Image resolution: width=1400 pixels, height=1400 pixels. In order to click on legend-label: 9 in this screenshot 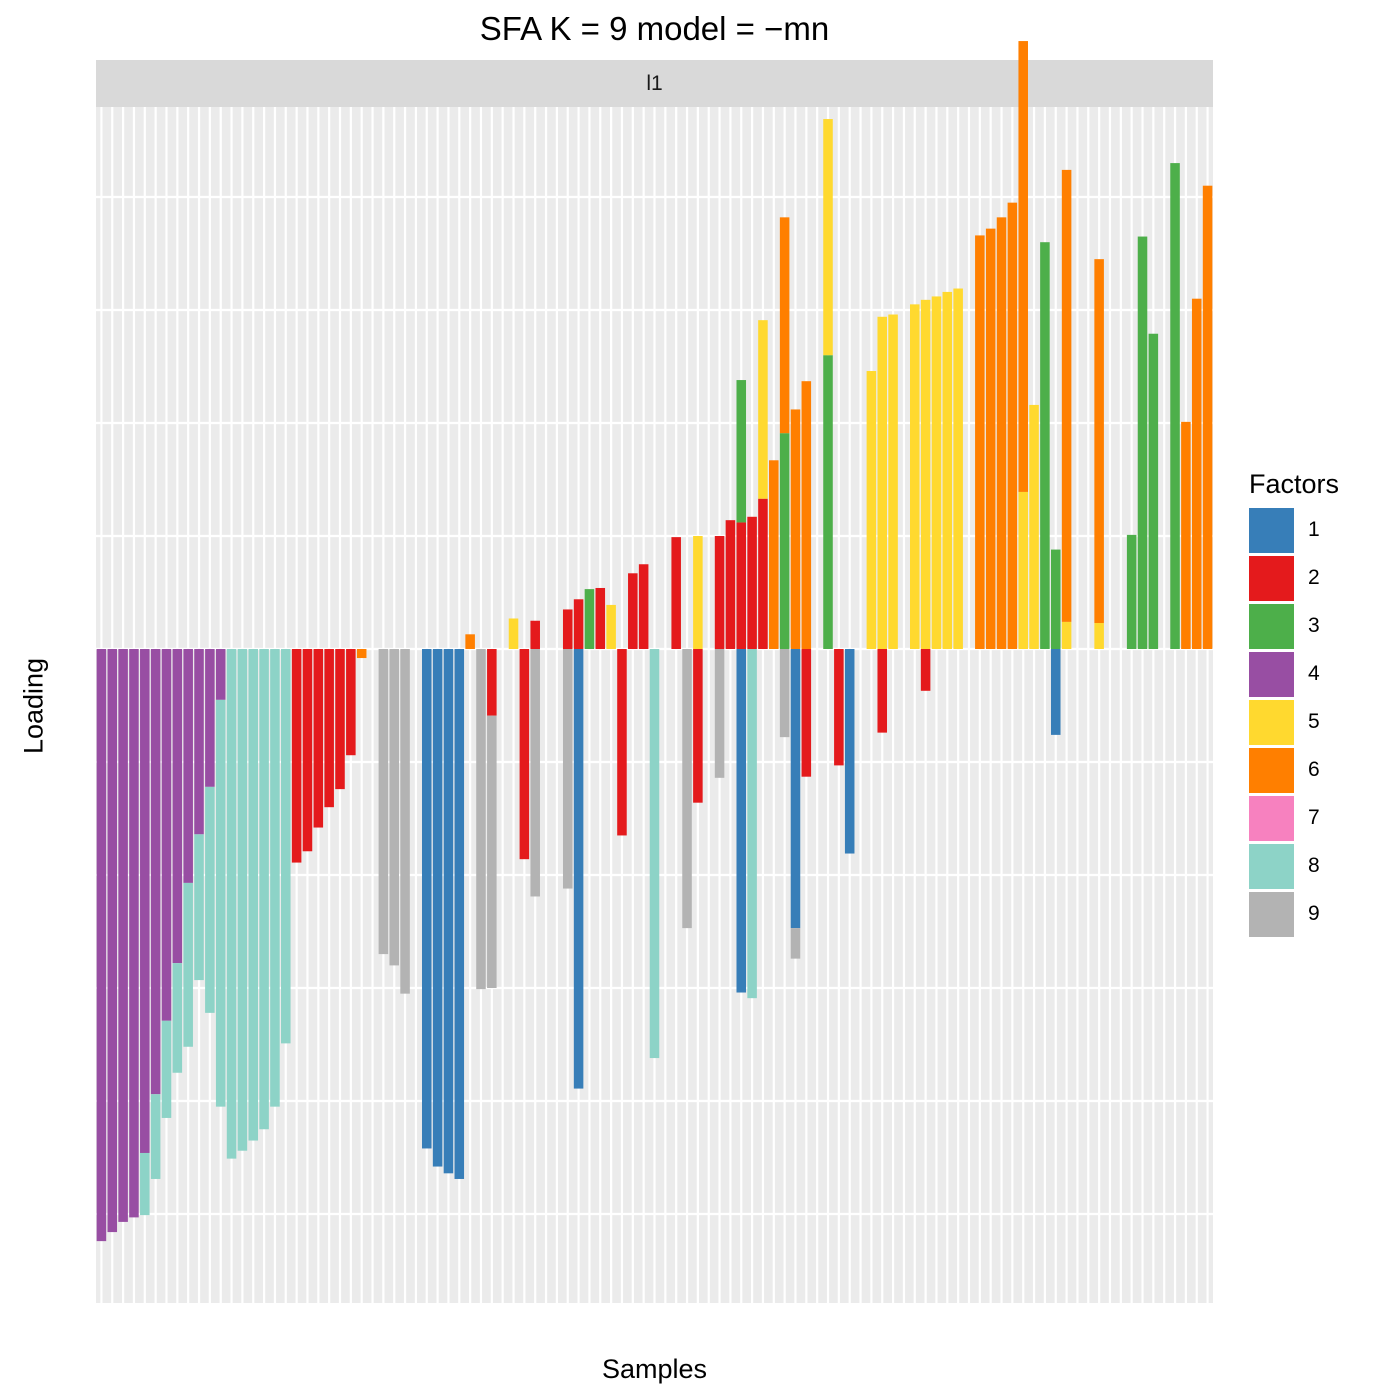, I will do `click(1314, 913)`.